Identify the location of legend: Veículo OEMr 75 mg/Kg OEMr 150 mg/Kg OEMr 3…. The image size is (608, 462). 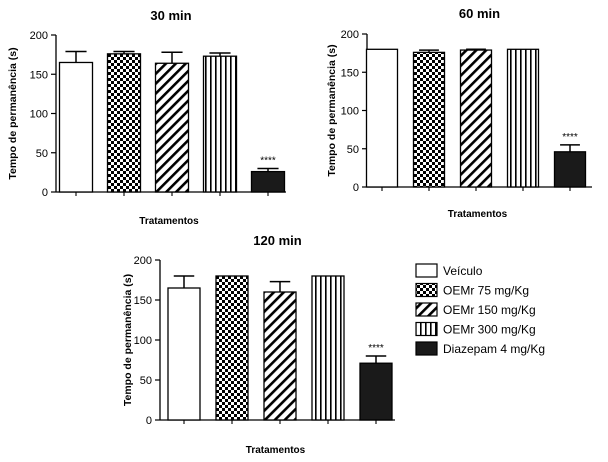
(480, 309).